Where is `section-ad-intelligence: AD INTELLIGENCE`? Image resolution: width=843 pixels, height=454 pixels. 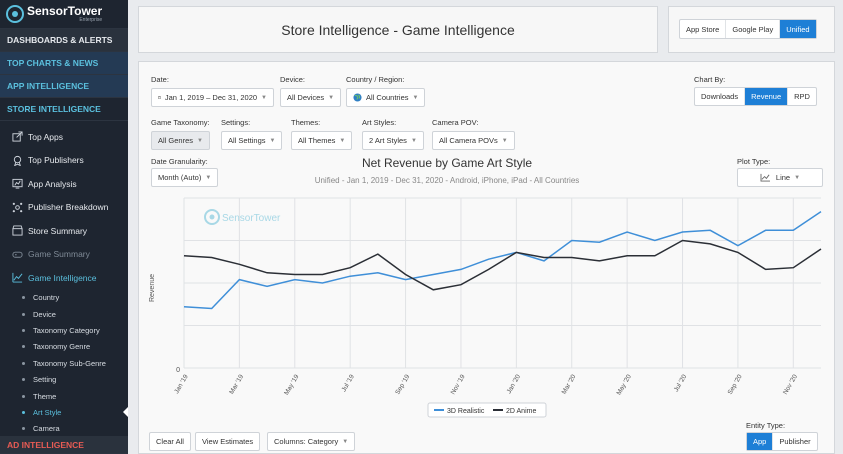 section-ad-intelligence: AD INTELLIGENCE is located at coordinates (64, 445).